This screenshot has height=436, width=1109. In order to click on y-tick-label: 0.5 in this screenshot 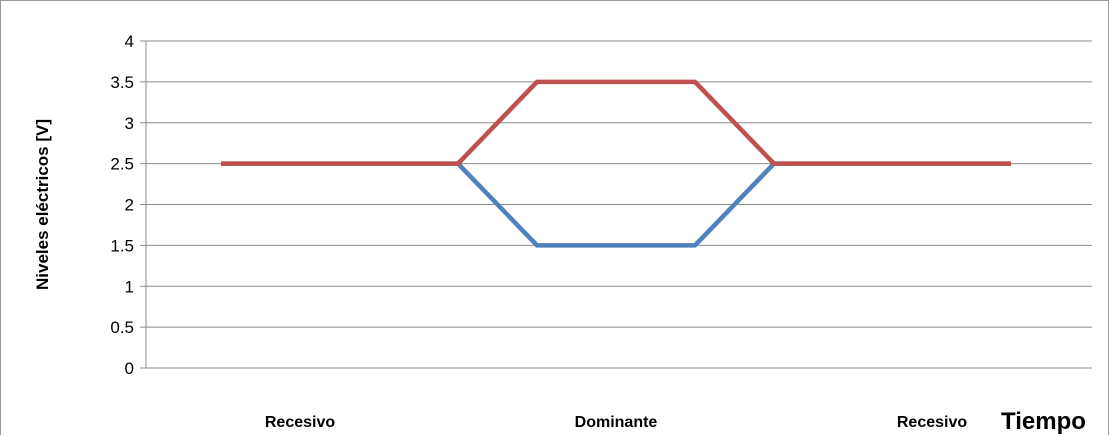, I will do `click(122, 327)`.